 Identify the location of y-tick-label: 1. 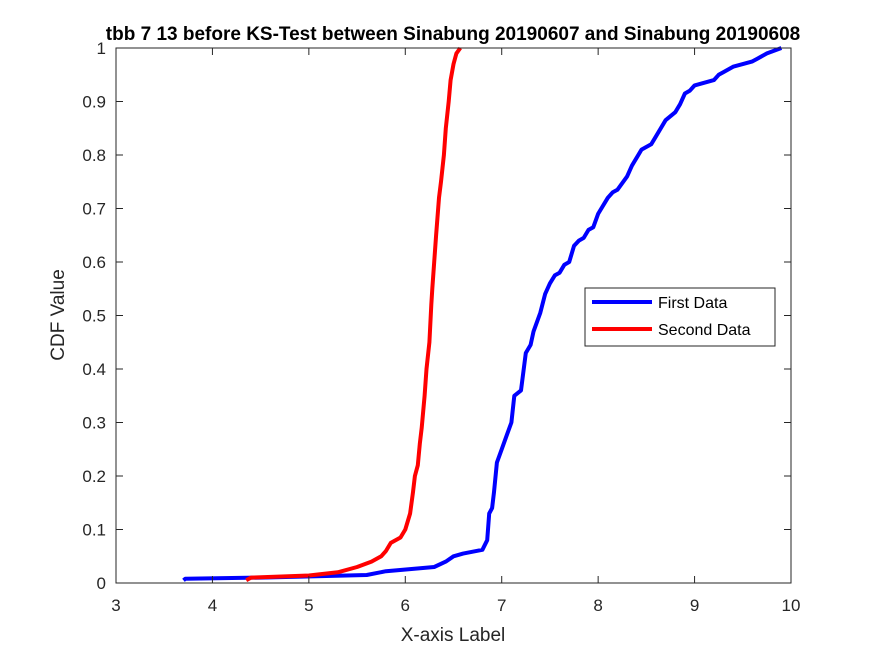
(101, 48).